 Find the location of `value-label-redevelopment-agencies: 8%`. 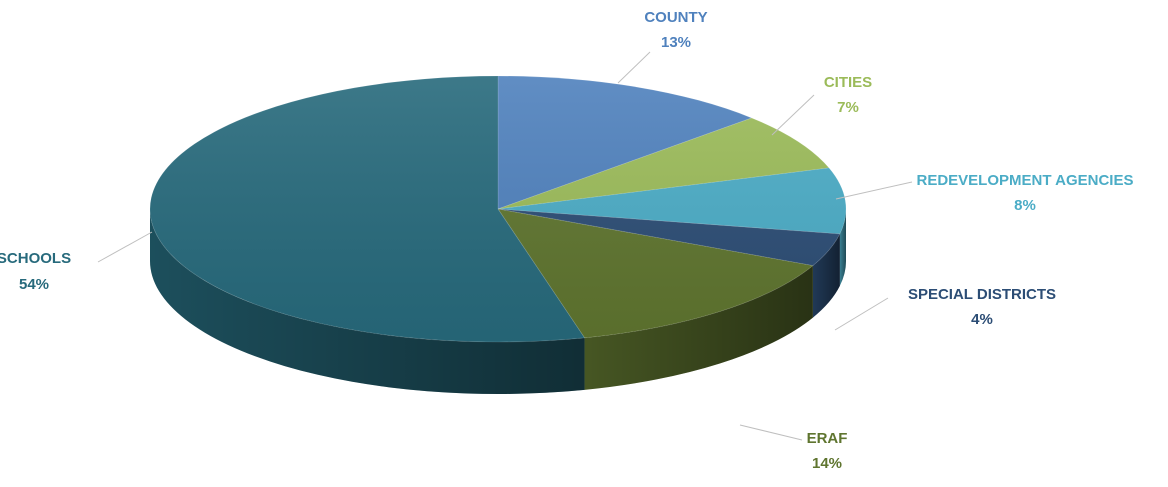

value-label-redevelopment-agencies: 8% is located at coordinates (1025, 205).